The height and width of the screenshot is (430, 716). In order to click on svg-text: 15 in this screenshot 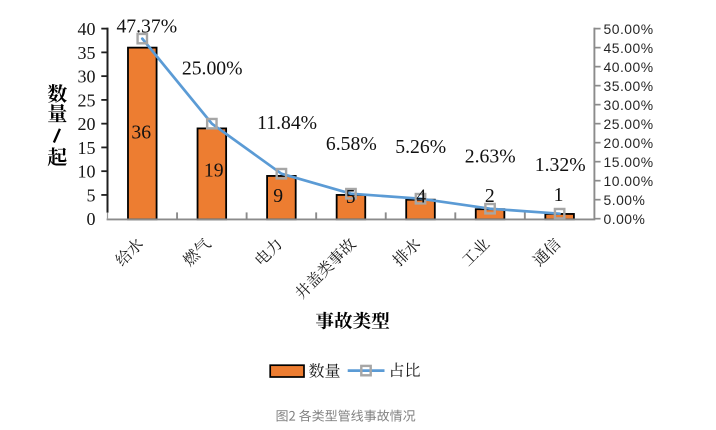, I will do `click(87, 148)`.